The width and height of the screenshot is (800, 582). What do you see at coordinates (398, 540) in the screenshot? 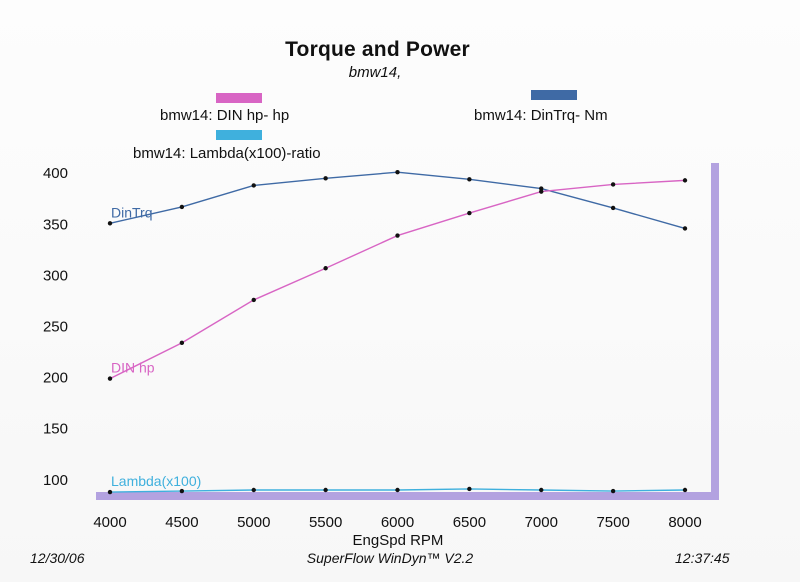
I see `x-axis-label: EngSpd RPM` at bounding box center [398, 540].